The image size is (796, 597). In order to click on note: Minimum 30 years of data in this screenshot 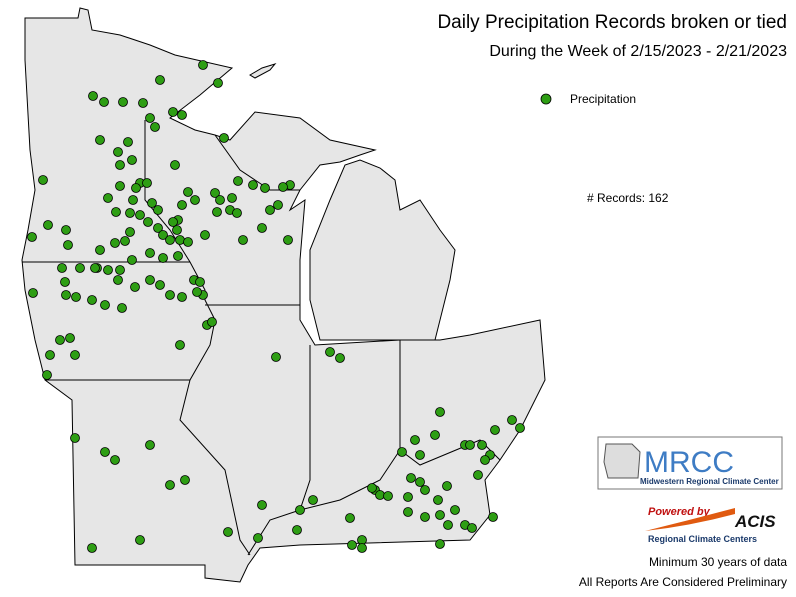, I will do `click(718, 562)`.